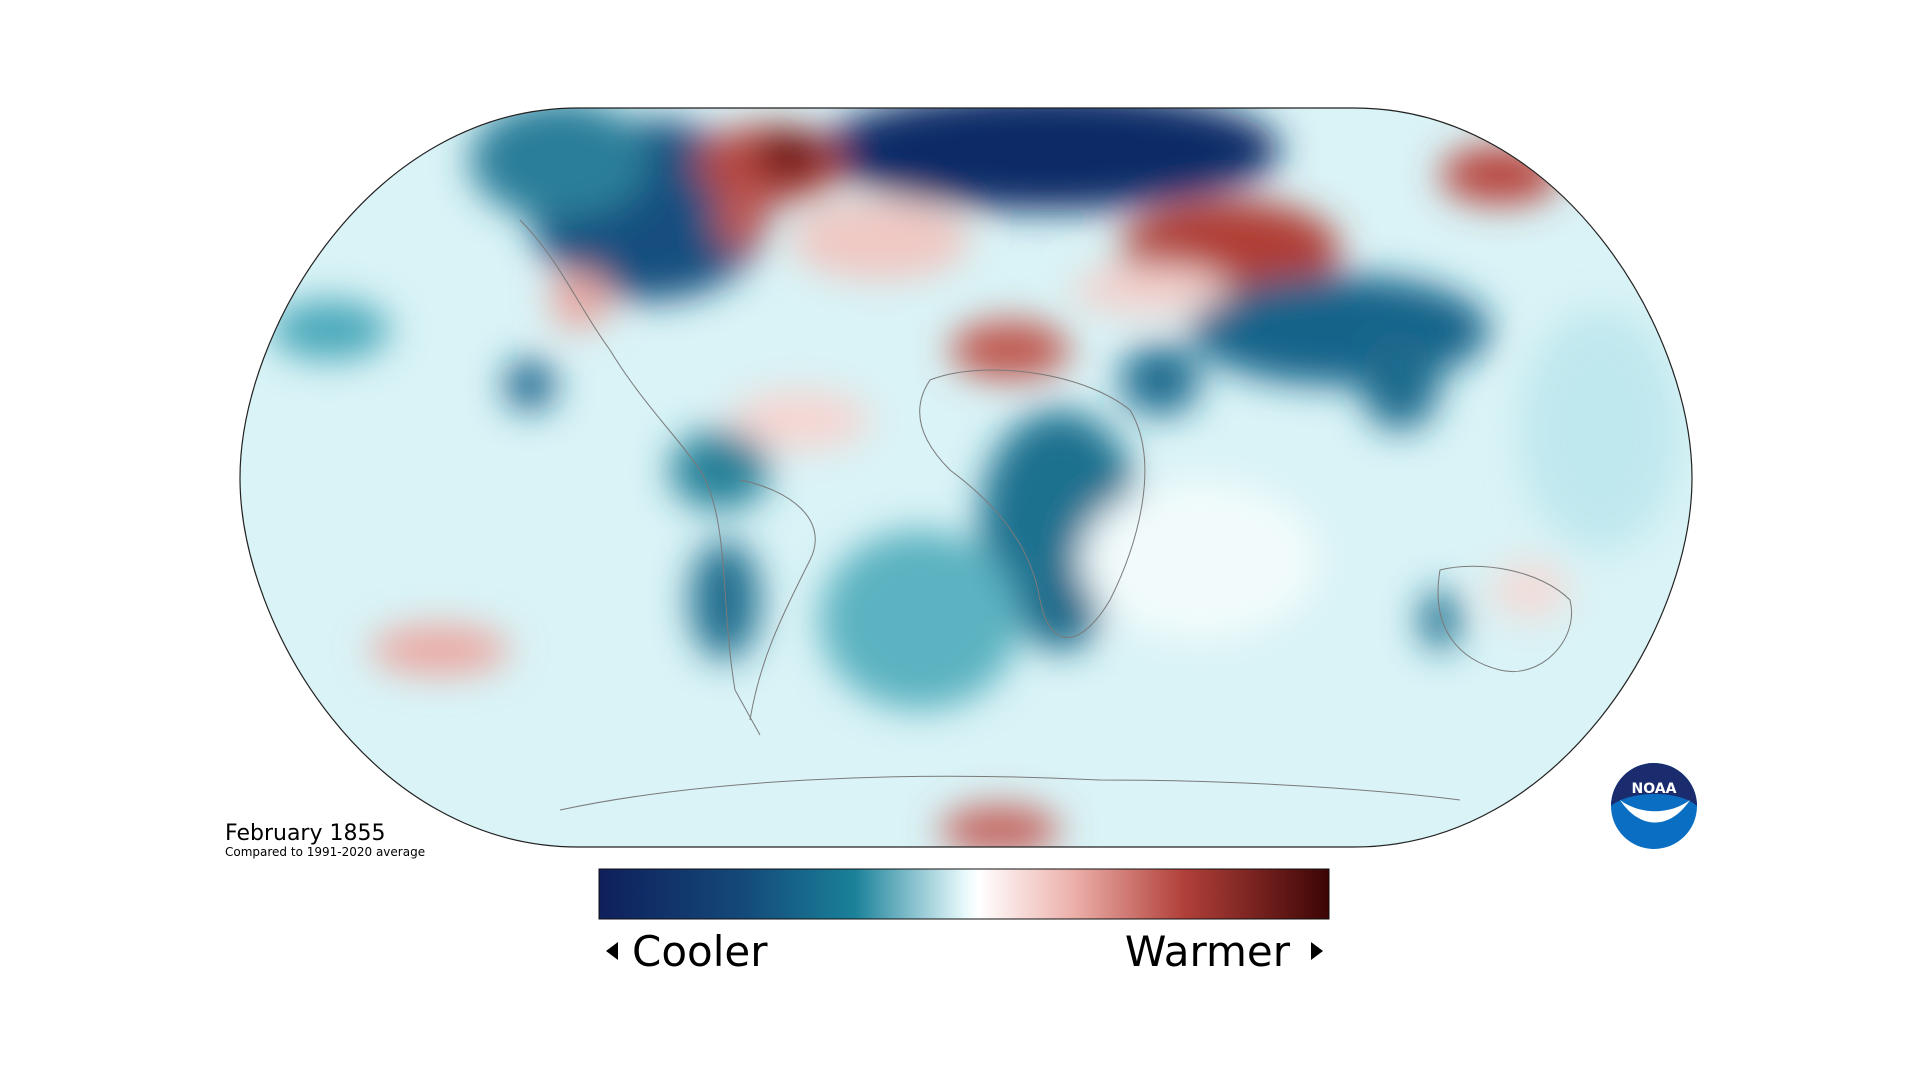  I want to click on right-arrow, so click(1317, 951).